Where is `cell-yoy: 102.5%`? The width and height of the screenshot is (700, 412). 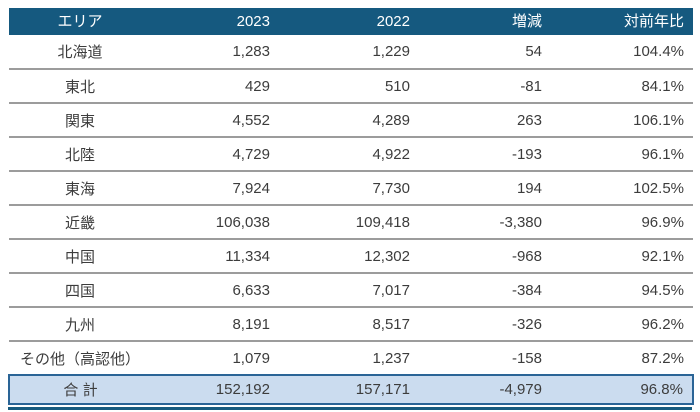
cell-yoy: 102.5% is located at coordinates (622, 188).